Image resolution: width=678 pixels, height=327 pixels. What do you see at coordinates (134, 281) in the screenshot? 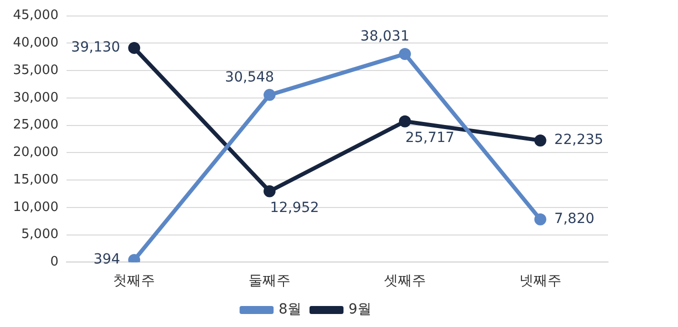
I see `x-tick-label: 첫째주` at bounding box center [134, 281].